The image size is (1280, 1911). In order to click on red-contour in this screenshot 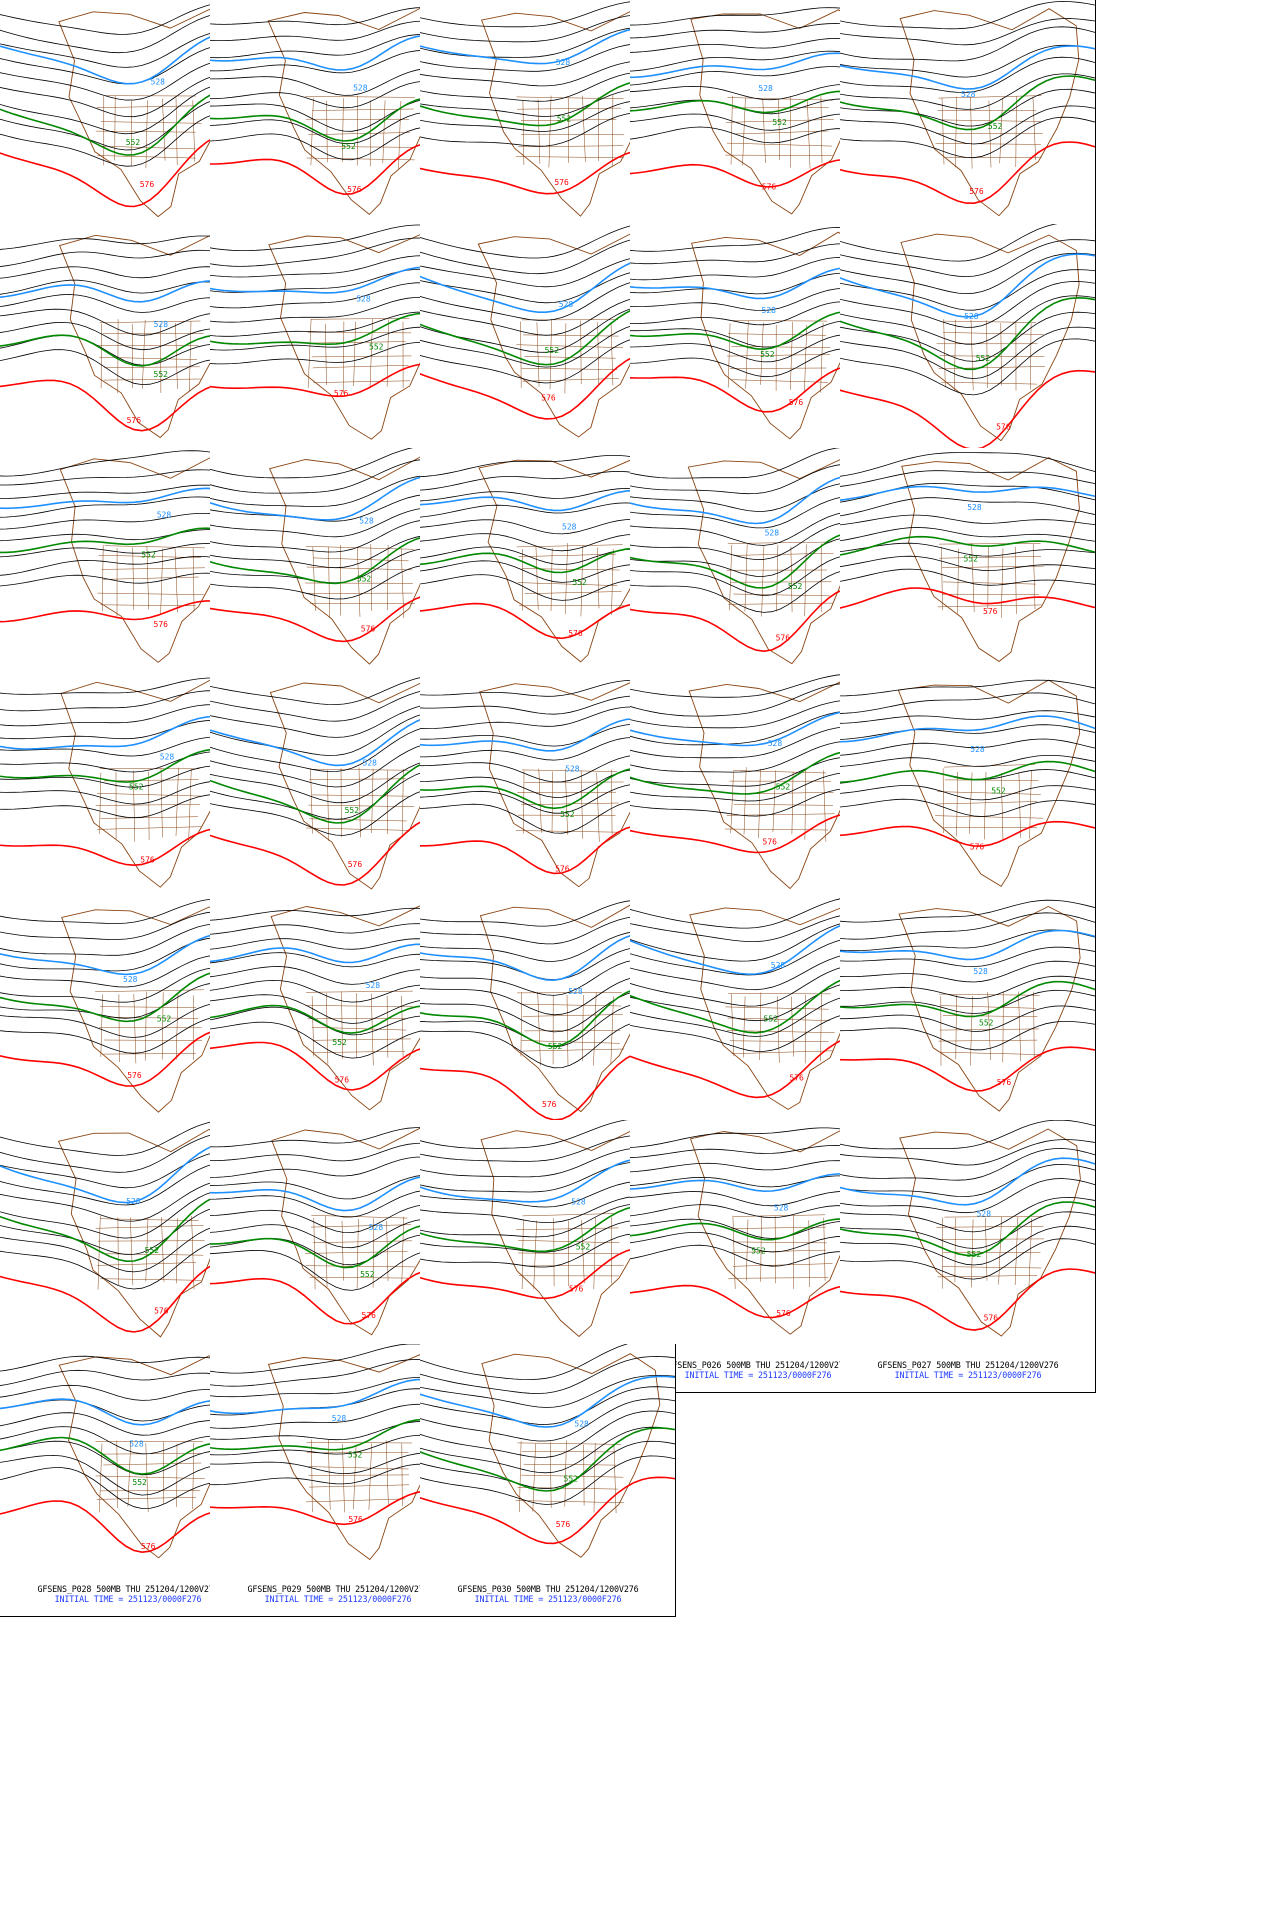, I will do `click(967, 1069)`.